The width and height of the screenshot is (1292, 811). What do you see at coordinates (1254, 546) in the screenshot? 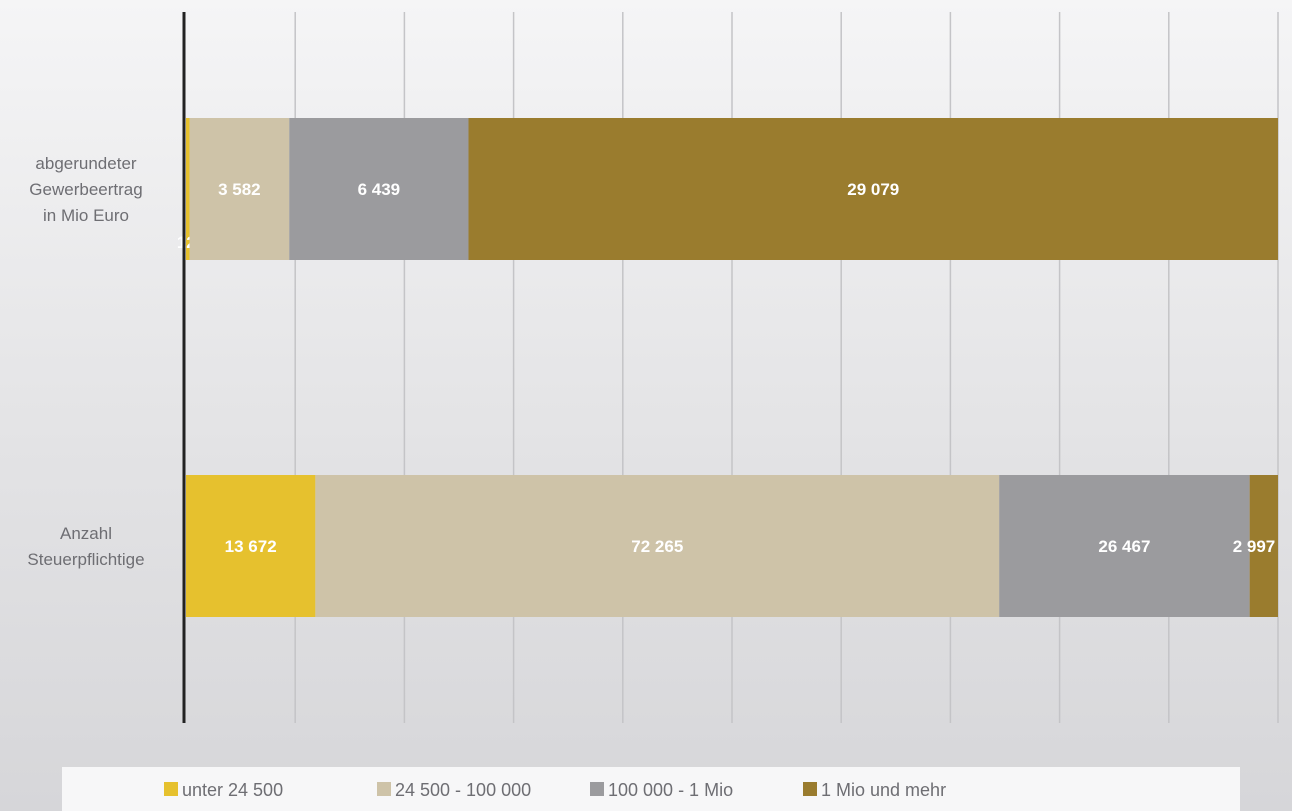
I see `data-label: 2 997` at bounding box center [1254, 546].